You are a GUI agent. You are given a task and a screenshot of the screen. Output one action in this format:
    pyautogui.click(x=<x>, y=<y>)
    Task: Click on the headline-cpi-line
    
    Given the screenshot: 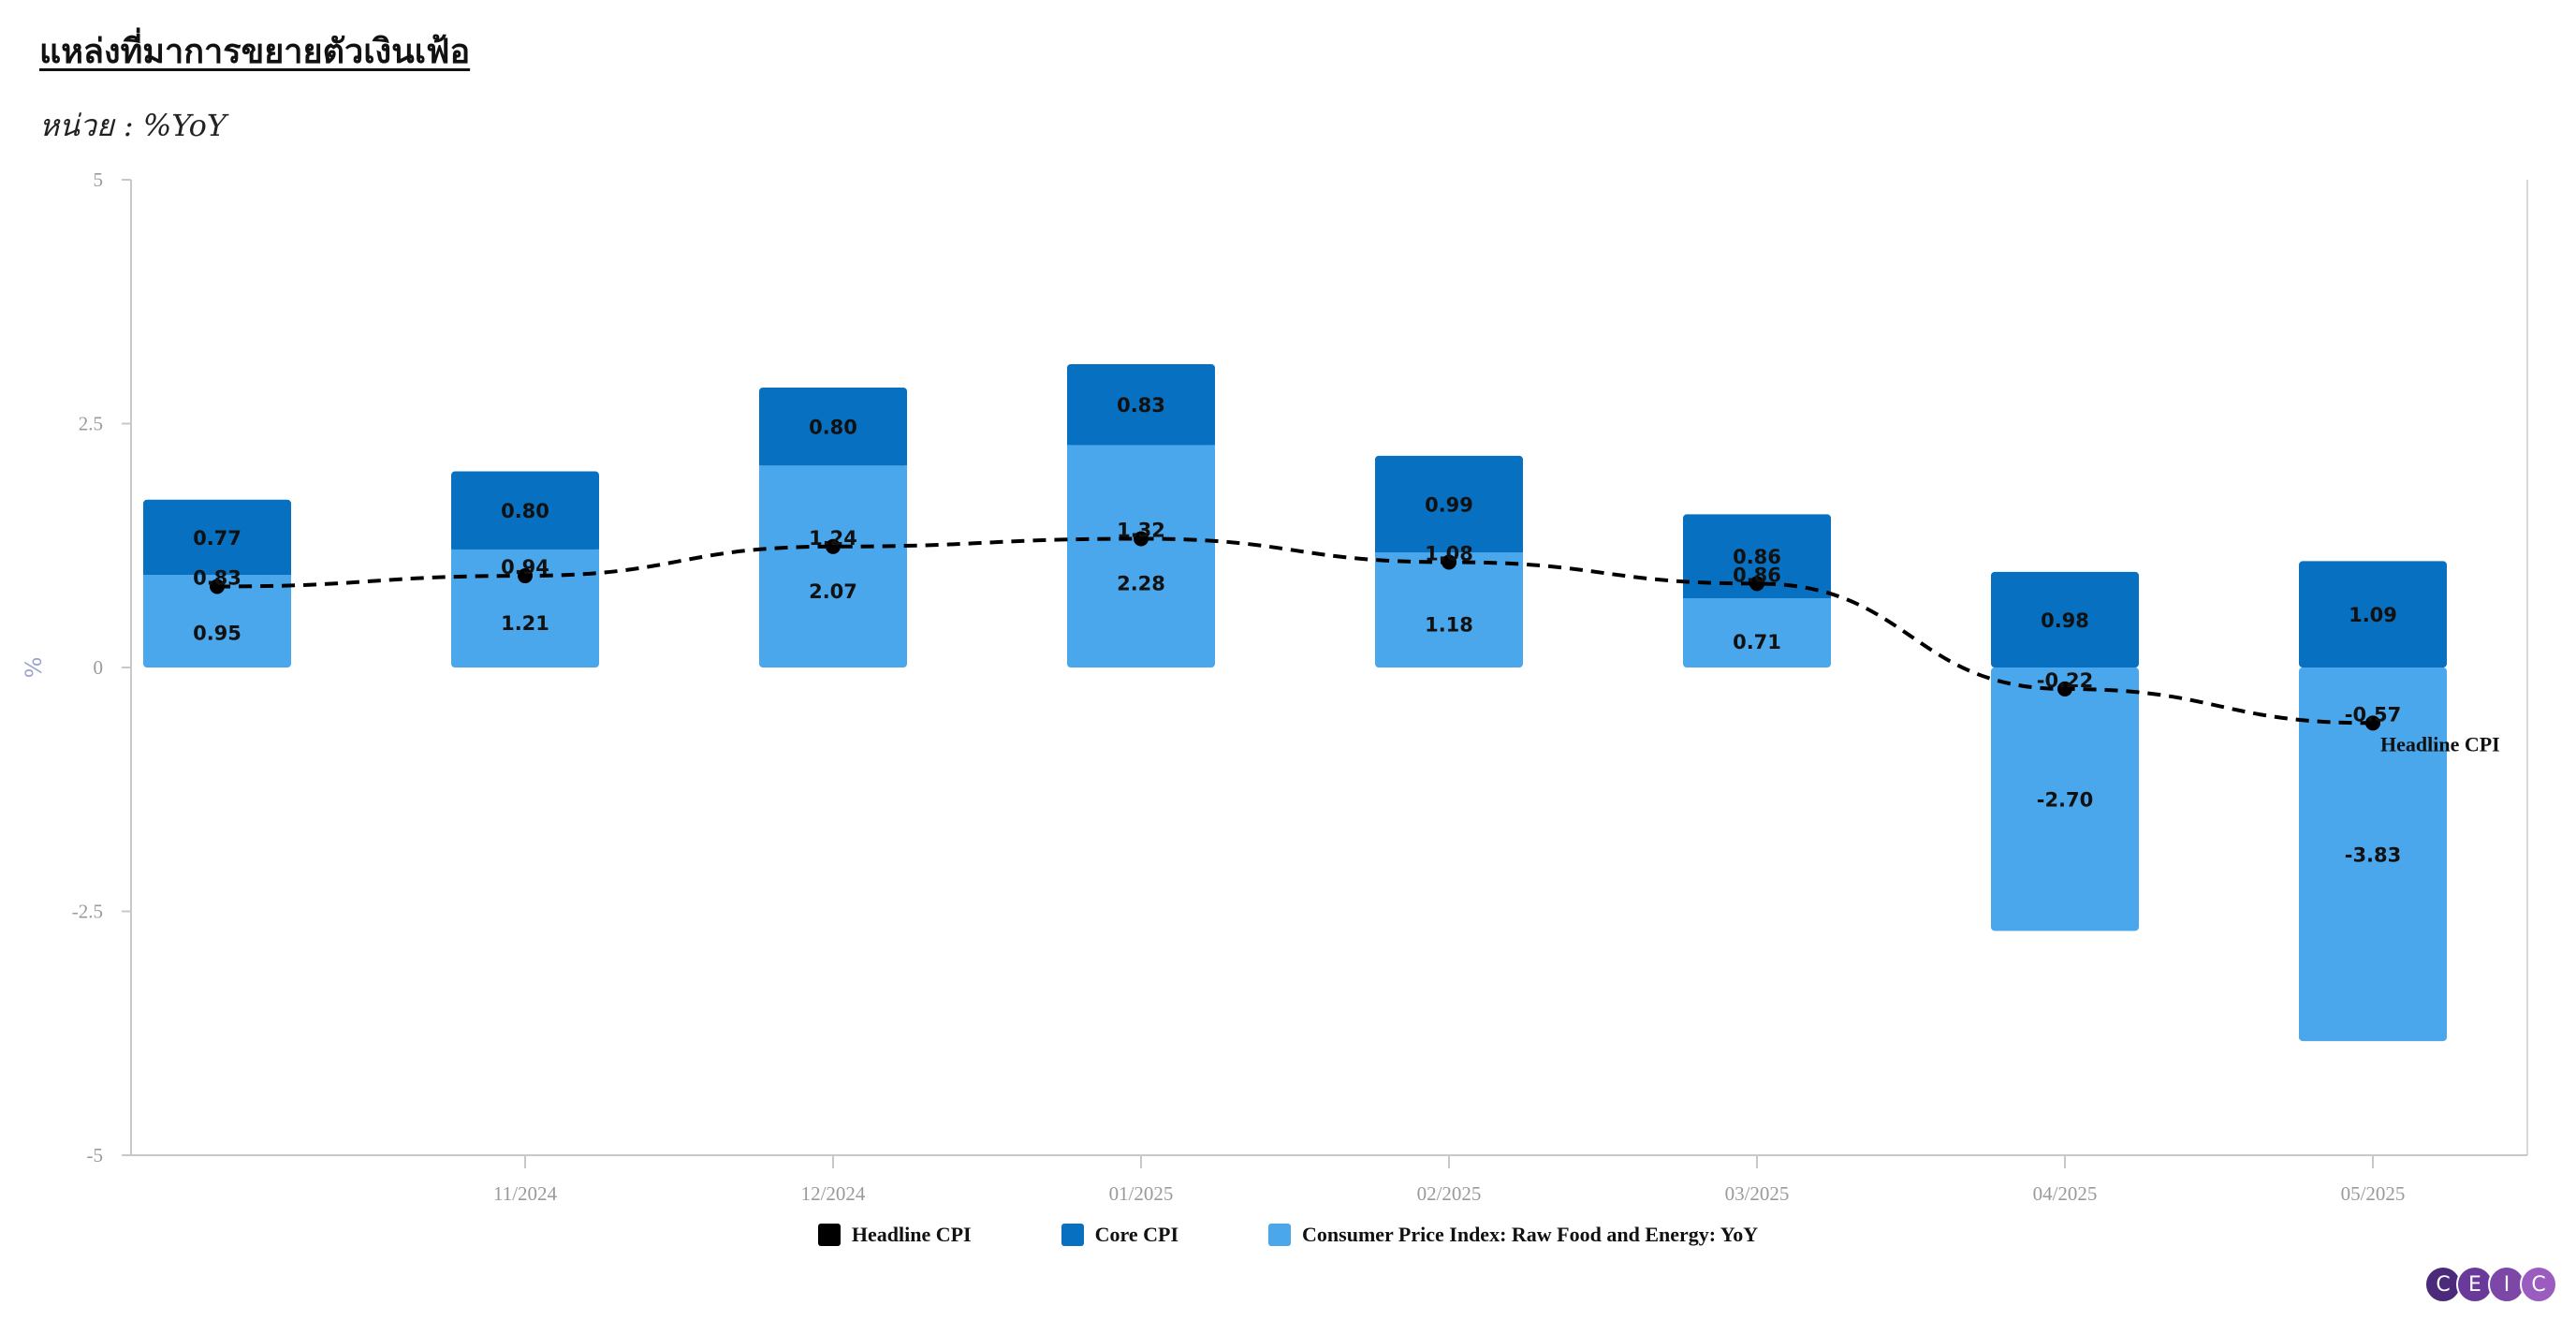 What is the action you would take?
    pyautogui.click(x=1295, y=631)
    